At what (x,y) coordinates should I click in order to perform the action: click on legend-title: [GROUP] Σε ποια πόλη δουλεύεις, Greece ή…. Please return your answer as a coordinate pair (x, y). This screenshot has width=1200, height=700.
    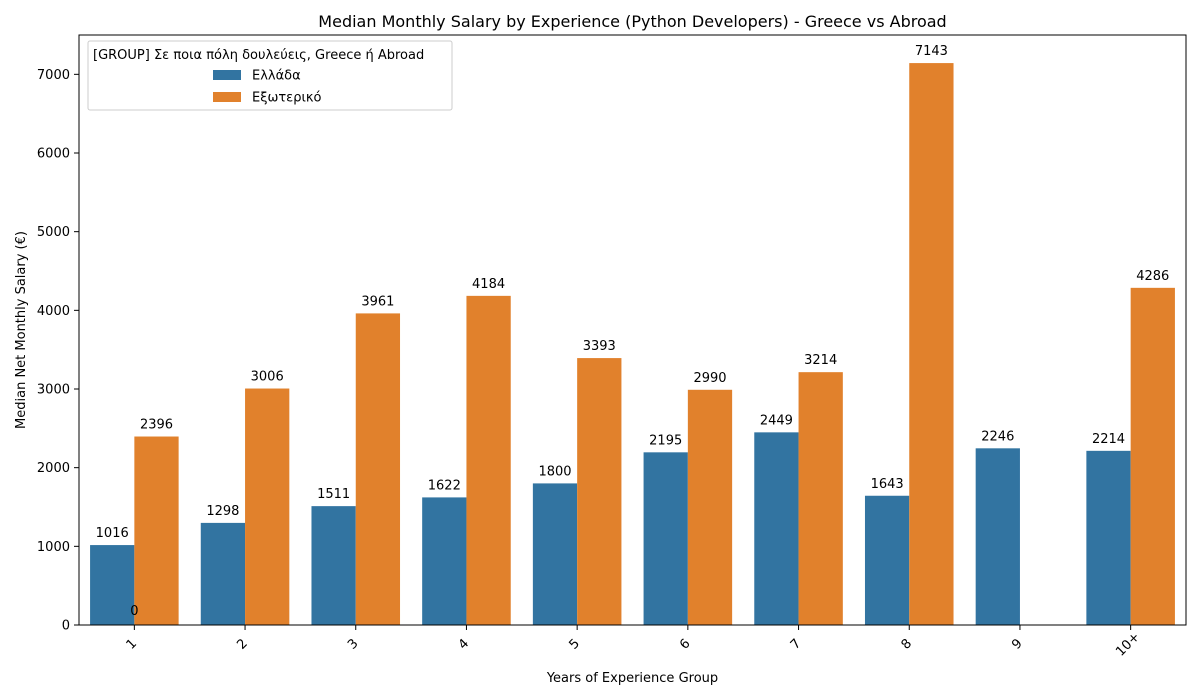
    Looking at the image, I should click on (258, 55).